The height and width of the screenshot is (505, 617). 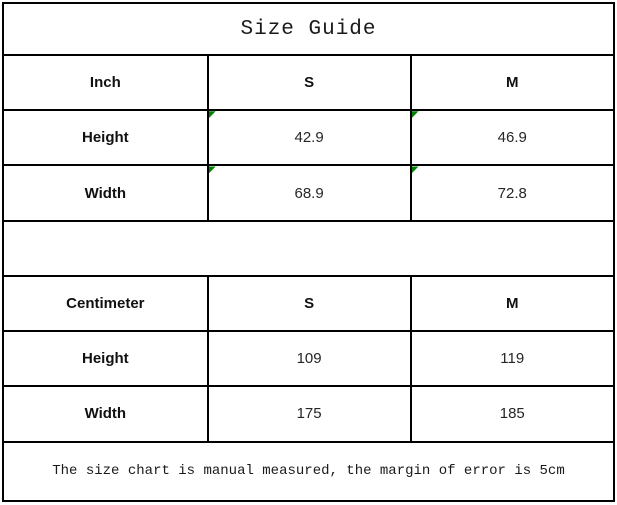 I want to click on cell-cm-width-m: 185, so click(x=512, y=414).